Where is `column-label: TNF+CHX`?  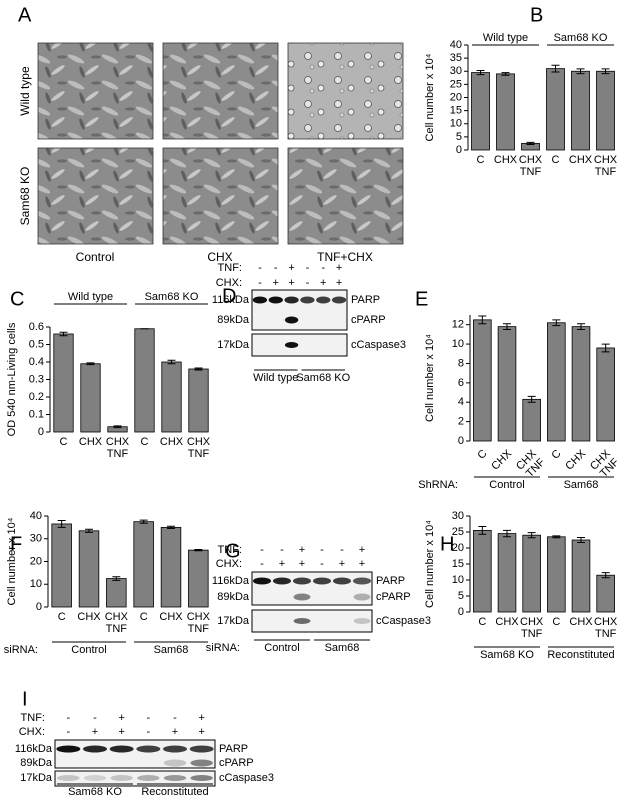 column-label: TNF+CHX is located at coordinates (345, 257).